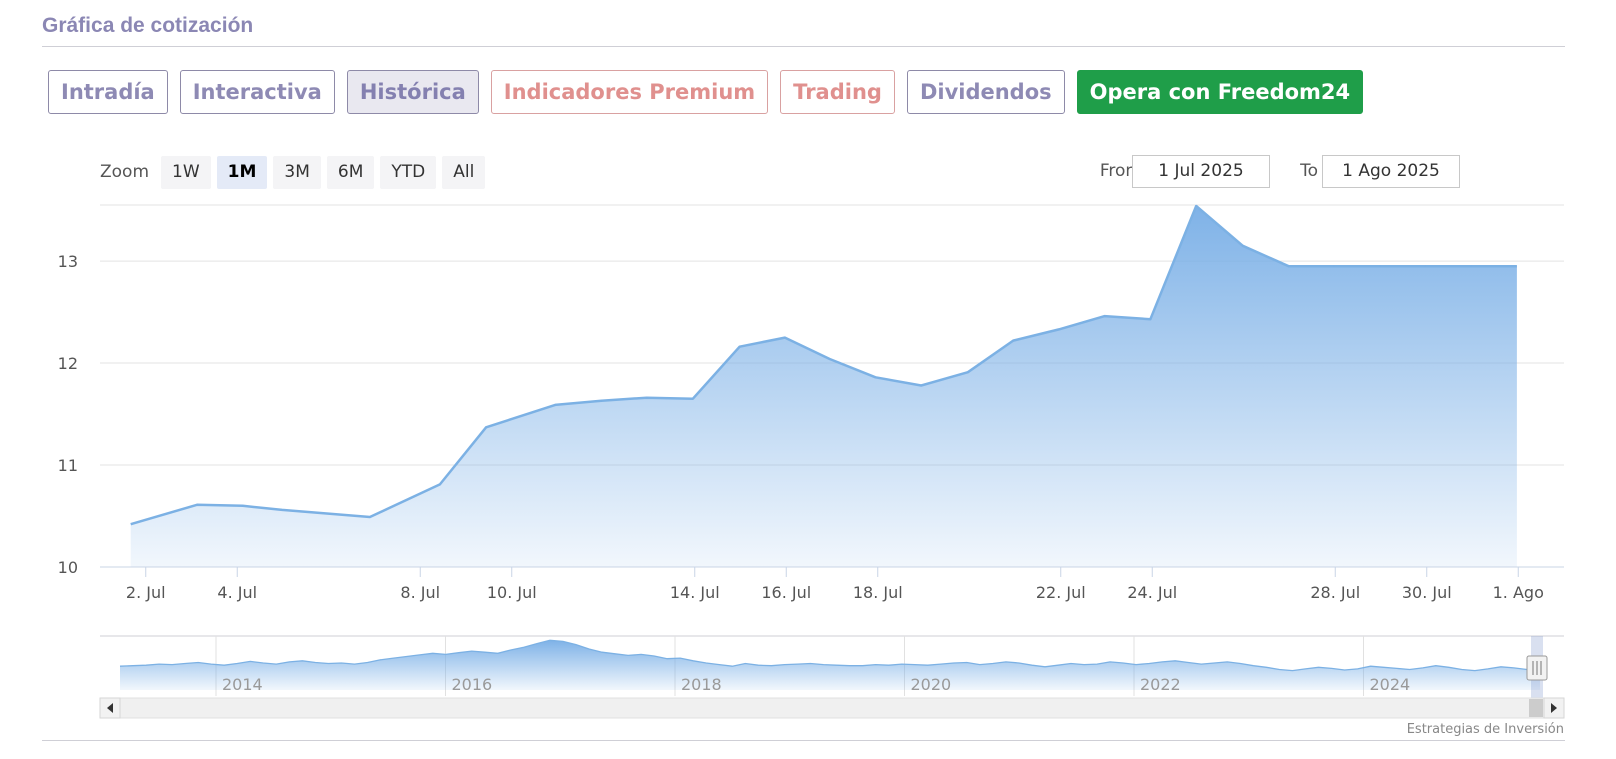 The height and width of the screenshot is (759, 1616). What do you see at coordinates (186, 172) in the screenshot?
I see `zoom-1w-button: 1W` at bounding box center [186, 172].